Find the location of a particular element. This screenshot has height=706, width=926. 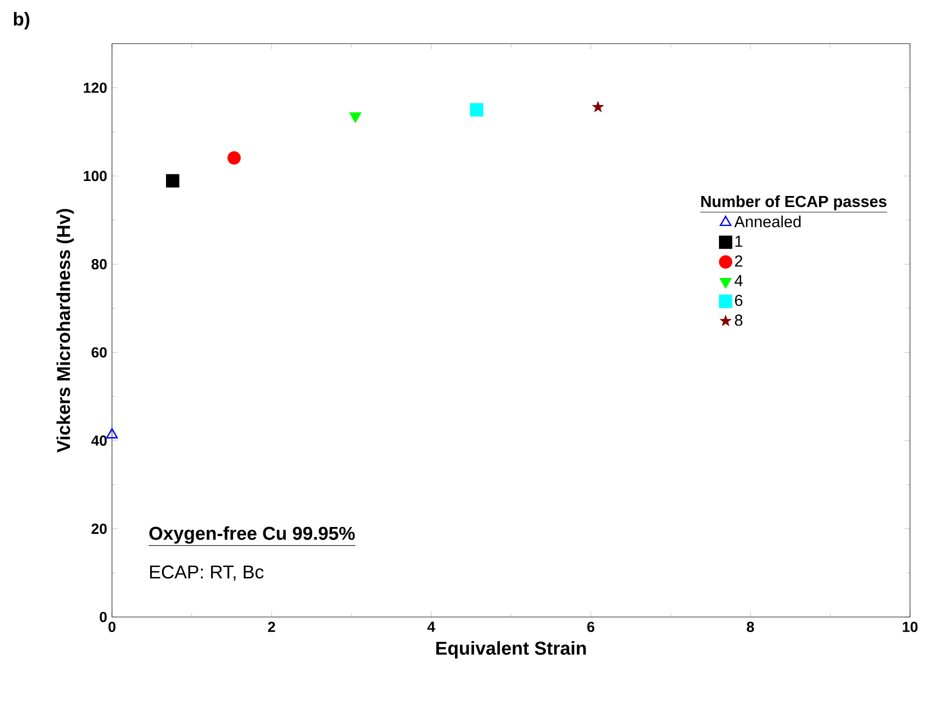

annotation: Oxygen-free Cu 99.95% is located at coordinates (252, 535).